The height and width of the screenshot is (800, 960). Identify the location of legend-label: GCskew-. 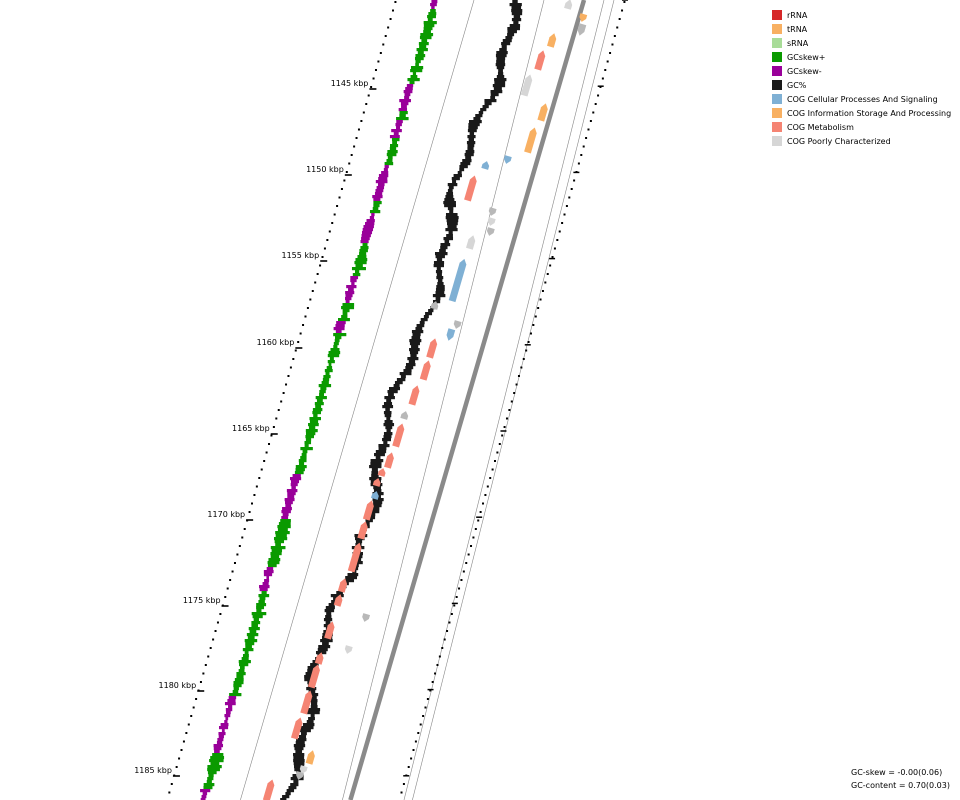
(804, 71).